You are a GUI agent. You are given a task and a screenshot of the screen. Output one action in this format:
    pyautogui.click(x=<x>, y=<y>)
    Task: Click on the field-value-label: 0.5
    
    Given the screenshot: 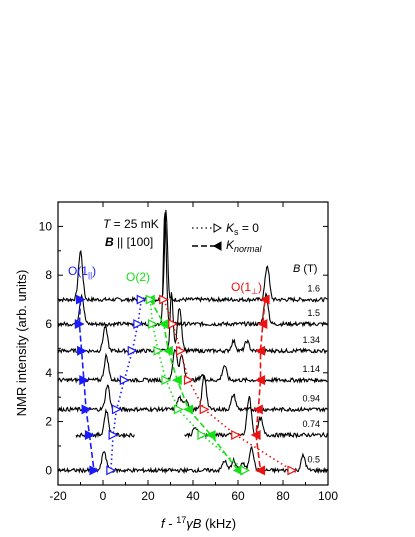 What is the action you would take?
    pyautogui.click(x=313, y=459)
    